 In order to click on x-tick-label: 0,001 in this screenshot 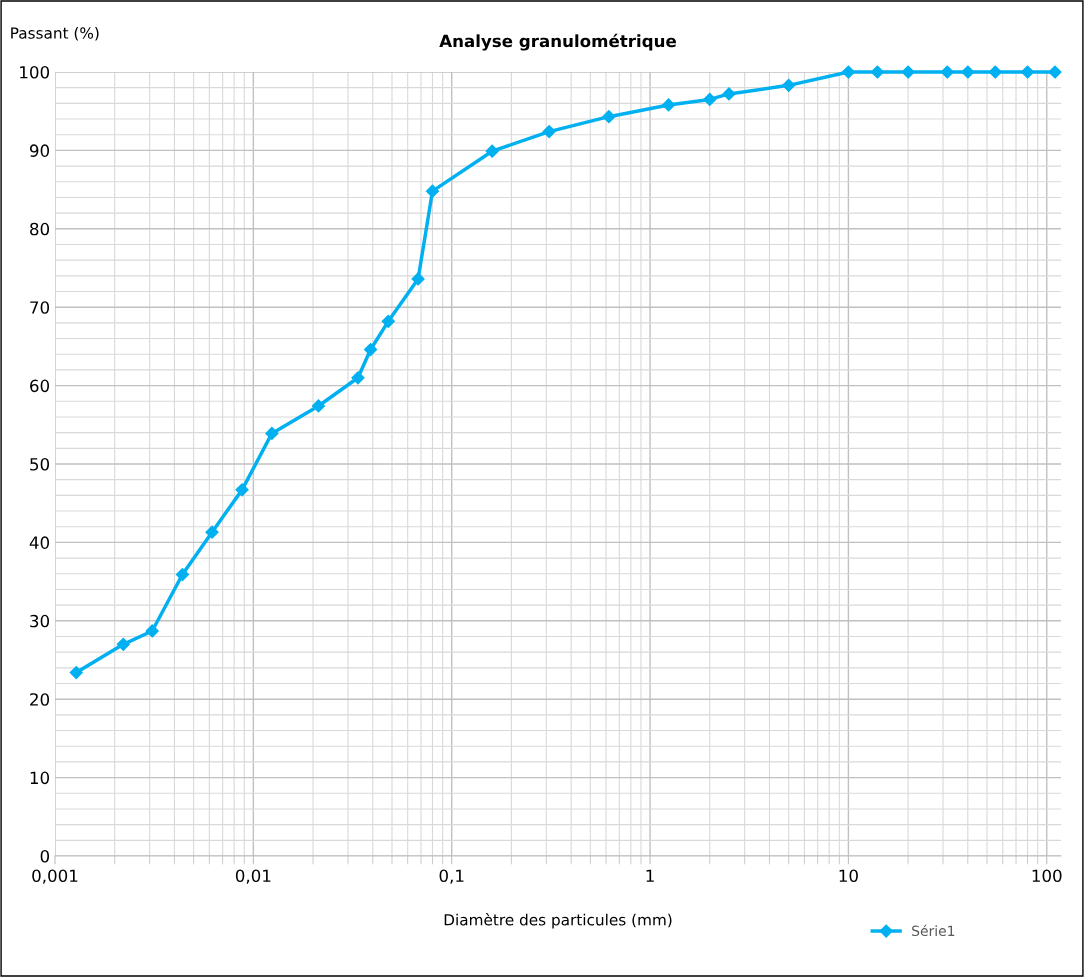, I will do `click(55, 876)`.